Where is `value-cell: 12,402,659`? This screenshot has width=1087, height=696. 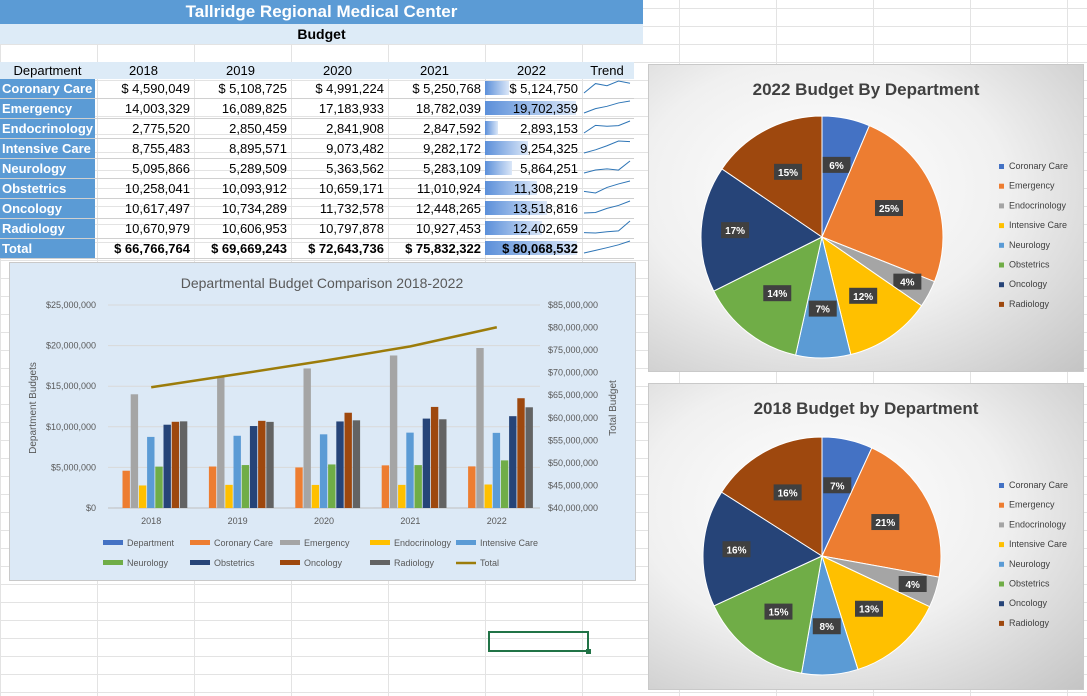 value-cell: 12,402,659 is located at coordinates (531, 228).